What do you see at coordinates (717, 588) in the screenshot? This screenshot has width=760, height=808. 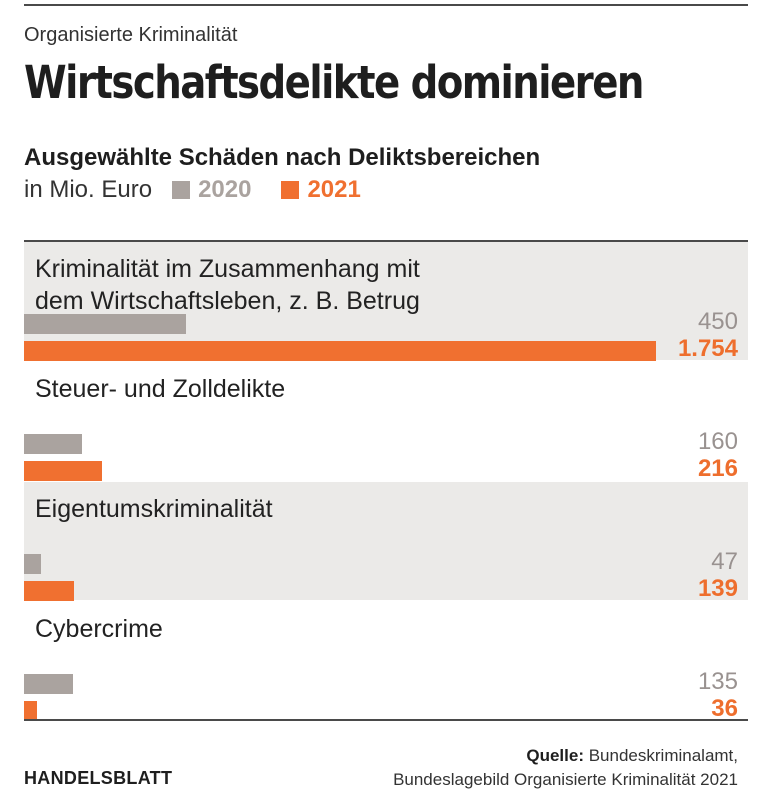 I see `data-label-2021: 139` at bounding box center [717, 588].